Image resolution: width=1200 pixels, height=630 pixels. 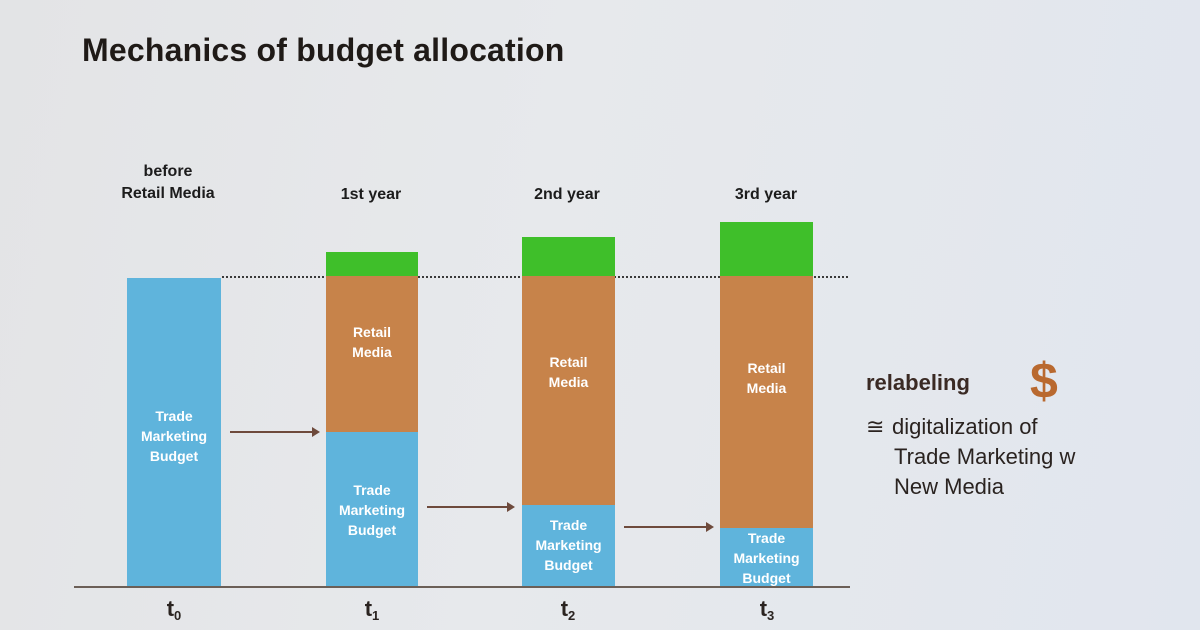 What do you see at coordinates (567, 194) in the screenshot?
I see `period-label-t2: 2nd year` at bounding box center [567, 194].